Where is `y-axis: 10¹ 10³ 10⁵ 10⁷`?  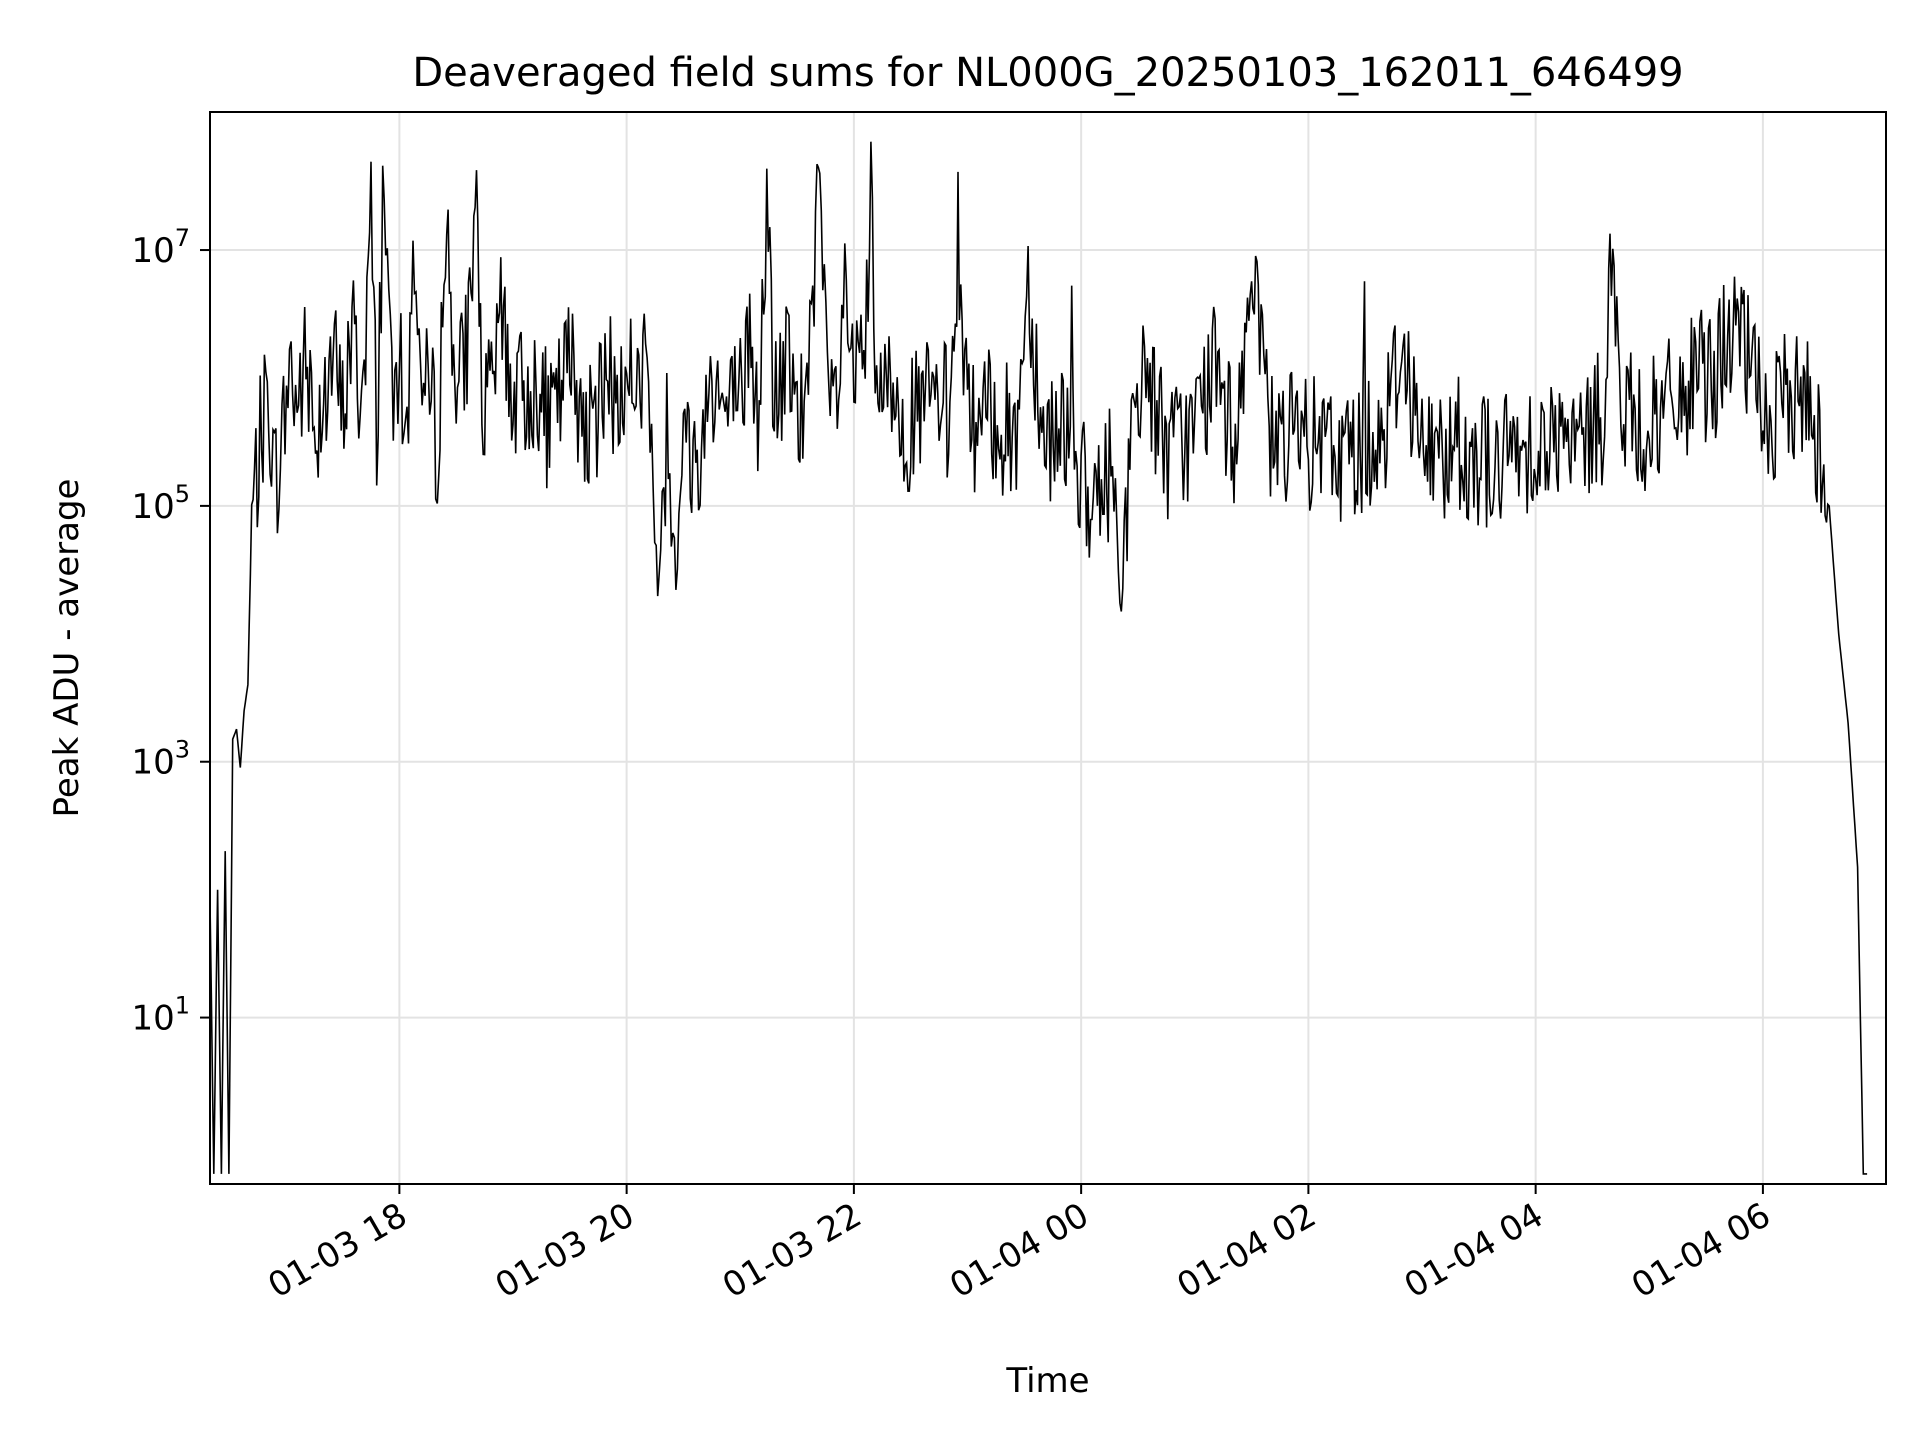
y-axis: 10¹ 10³ 10⁵ 10⁷ is located at coordinates (170, 631).